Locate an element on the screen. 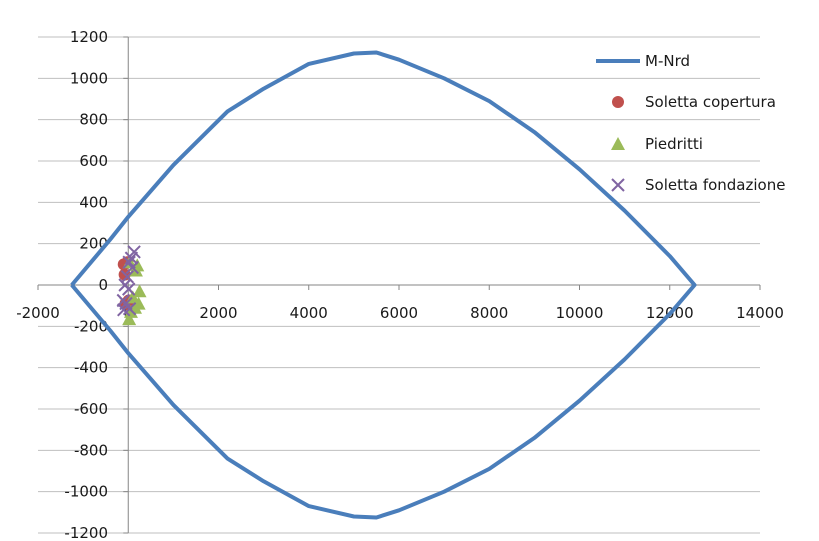  y-tick-label: -200 is located at coordinates (91, 326).